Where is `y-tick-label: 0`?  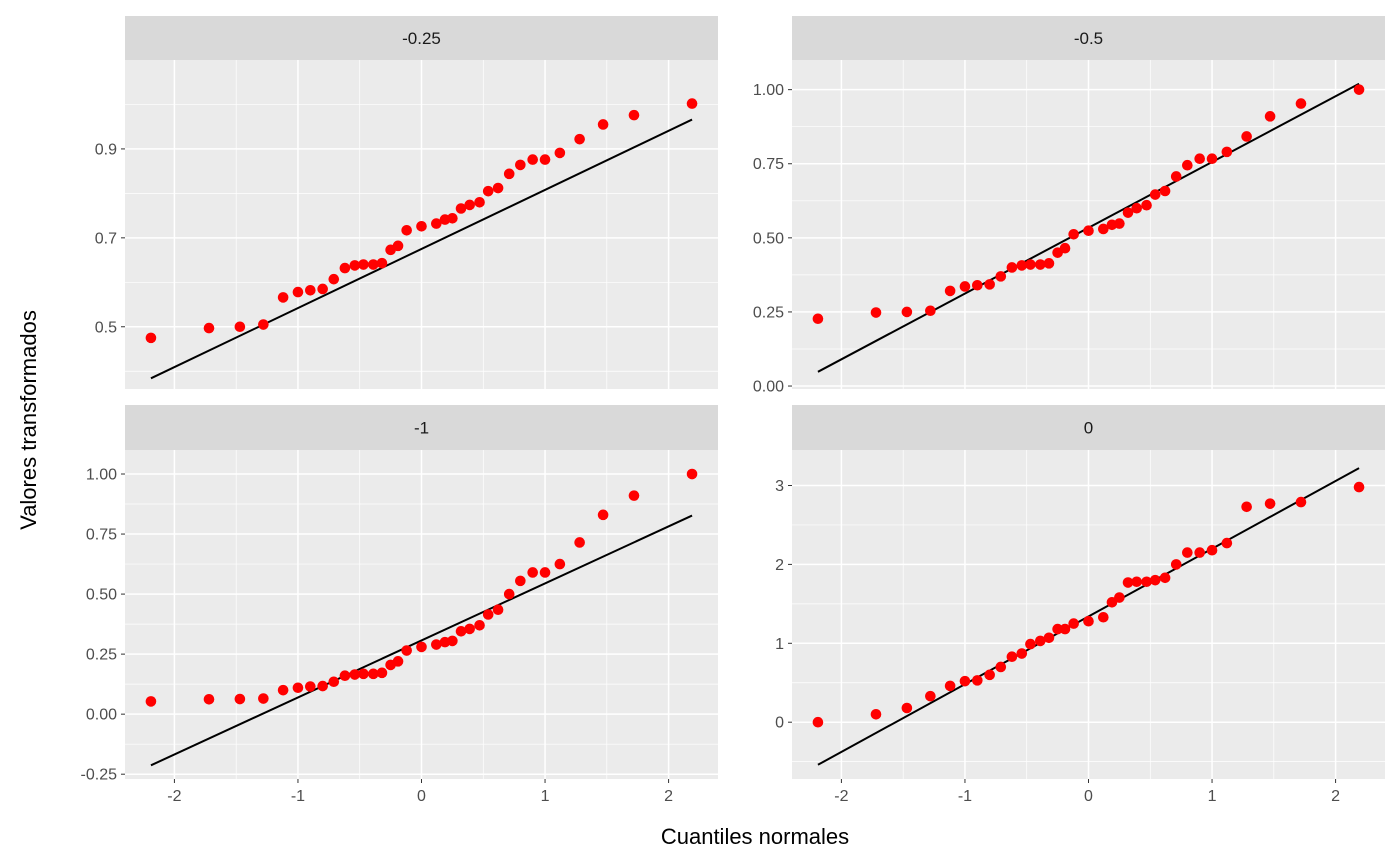
y-tick-label: 0 is located at coordinates (779, 723).